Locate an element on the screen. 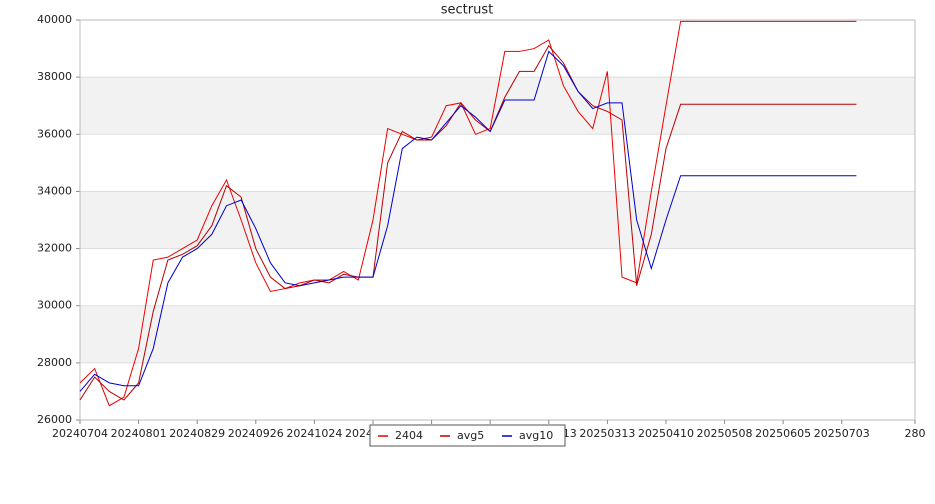 The width and height of the screenshot is (935, 504). chart-title: sectrust is located at coordinates (467, 10).